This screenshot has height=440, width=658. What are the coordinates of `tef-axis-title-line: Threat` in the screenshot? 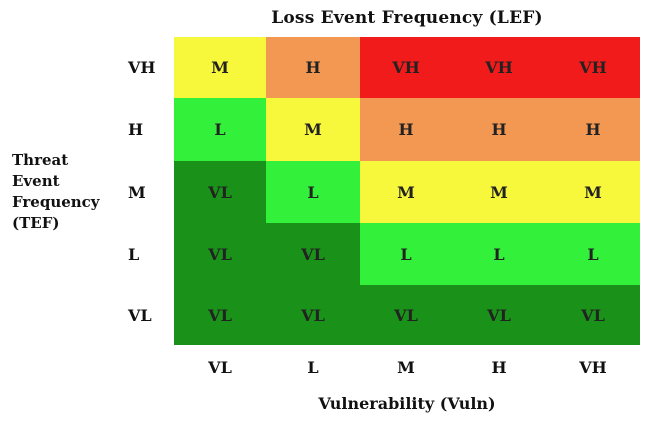 It's located at (40, 160).